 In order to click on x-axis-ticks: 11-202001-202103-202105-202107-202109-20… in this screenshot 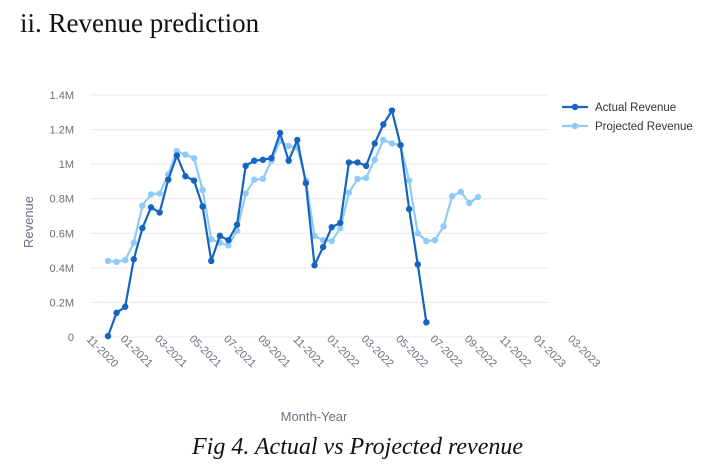, I will do `click(343, 351)`.